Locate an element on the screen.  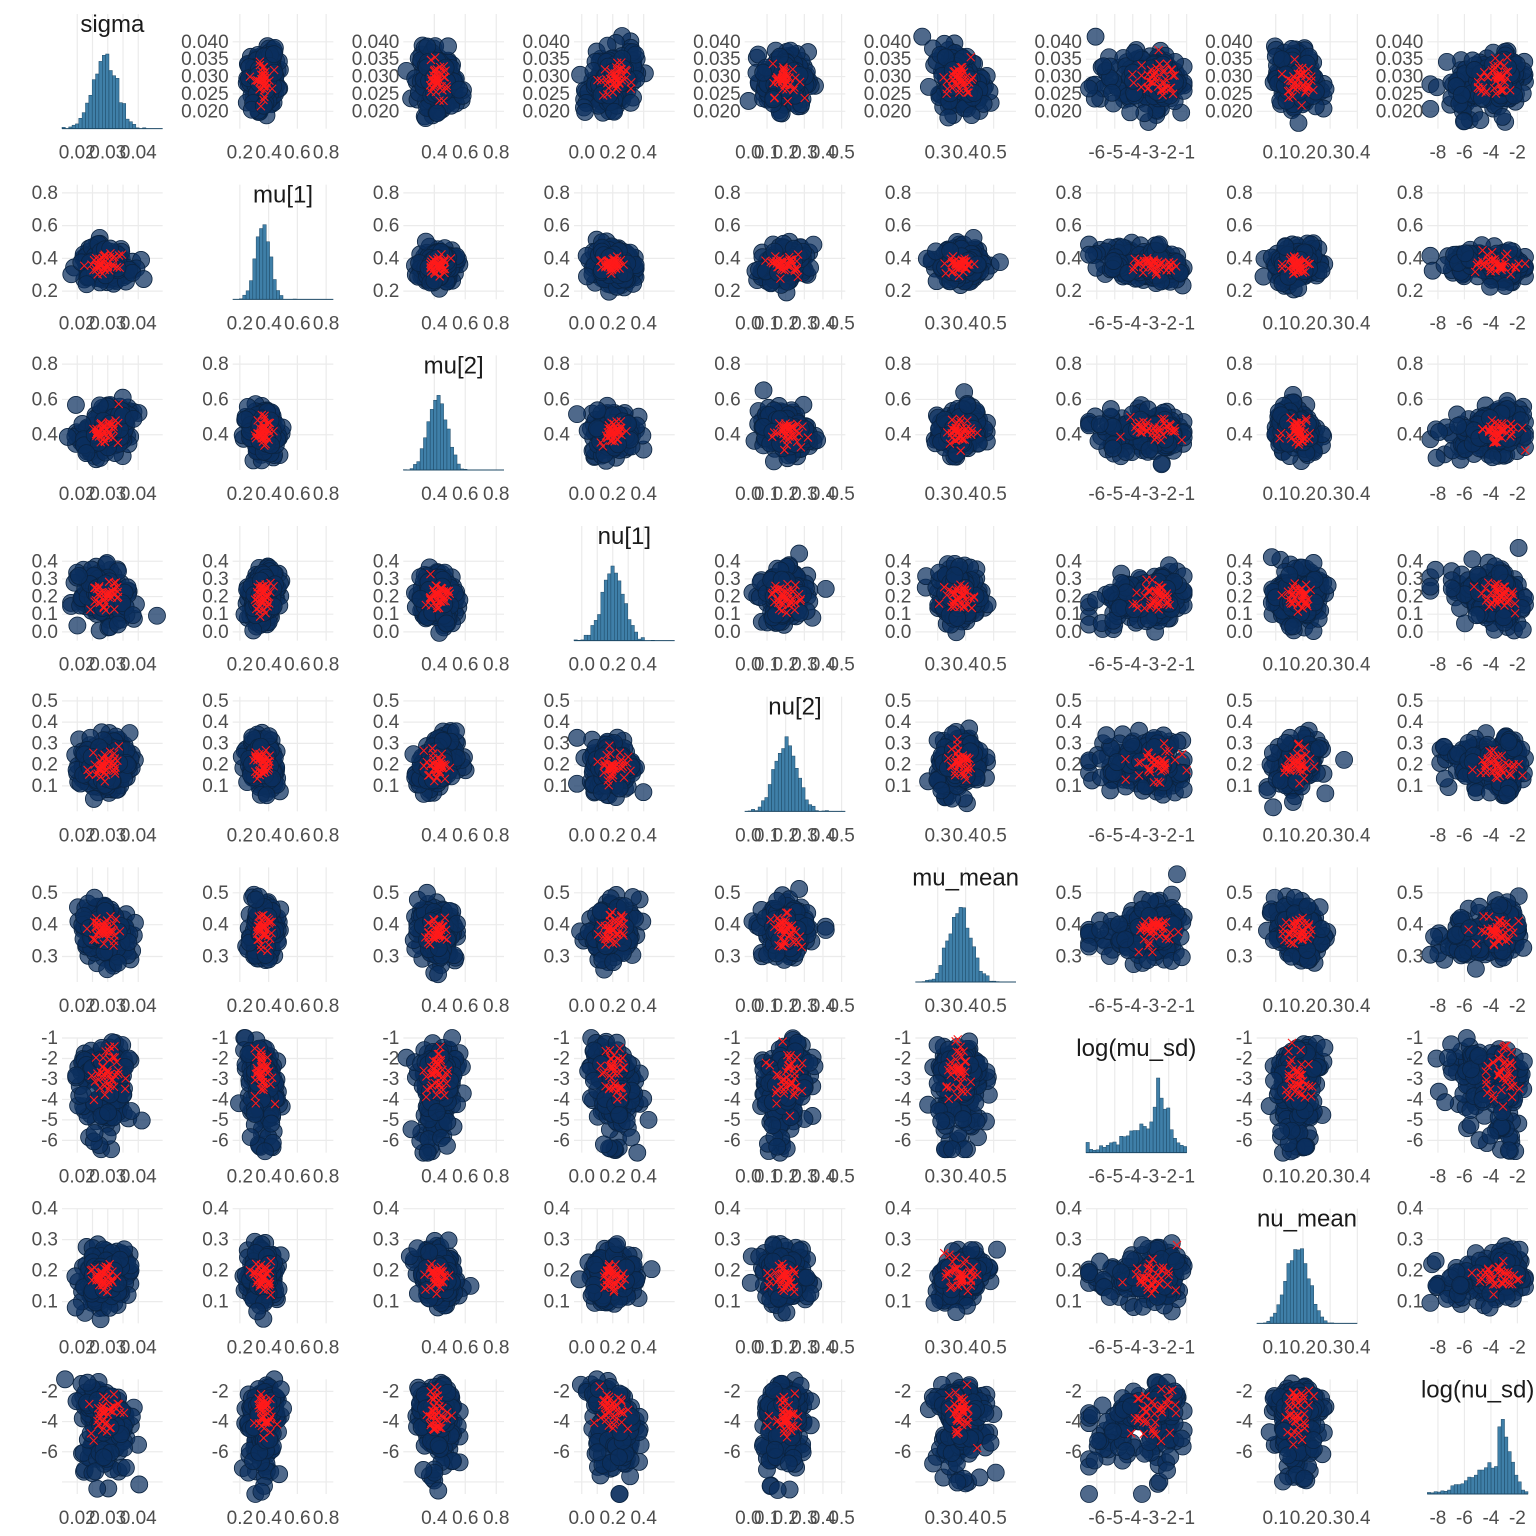
x-tick-label: 0.1 is located at coordinates (1276, 153).